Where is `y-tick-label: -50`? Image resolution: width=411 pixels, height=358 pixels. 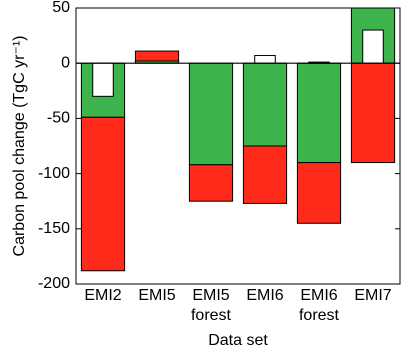
y-tick-label: -50 is located at coordinates (58, 118).